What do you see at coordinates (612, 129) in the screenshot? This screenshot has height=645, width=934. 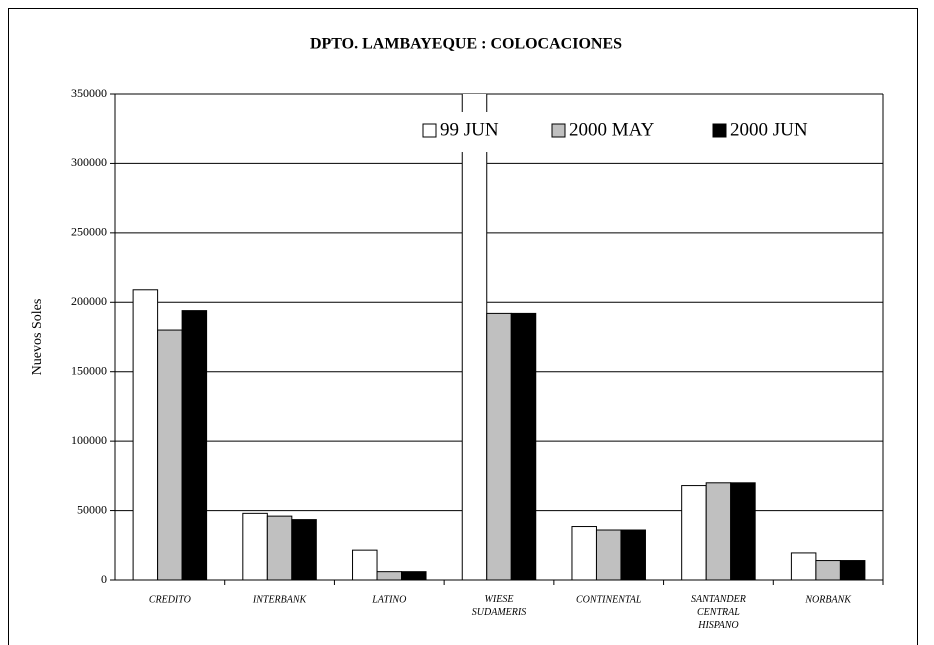 I see `legend-label: 2000 MAY` at bounding box center [612, 129].